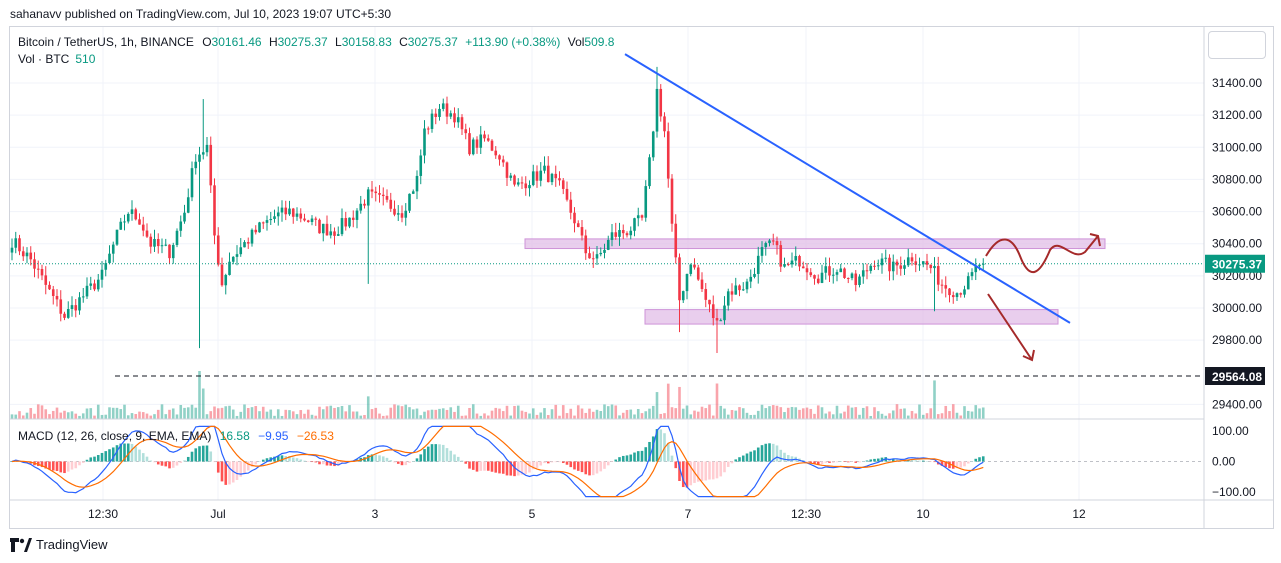 The image size is (1281, 563). What do you see at coordinates (815, 281) in the screenshot?
I see `zones` at bounding box center [815, 281].